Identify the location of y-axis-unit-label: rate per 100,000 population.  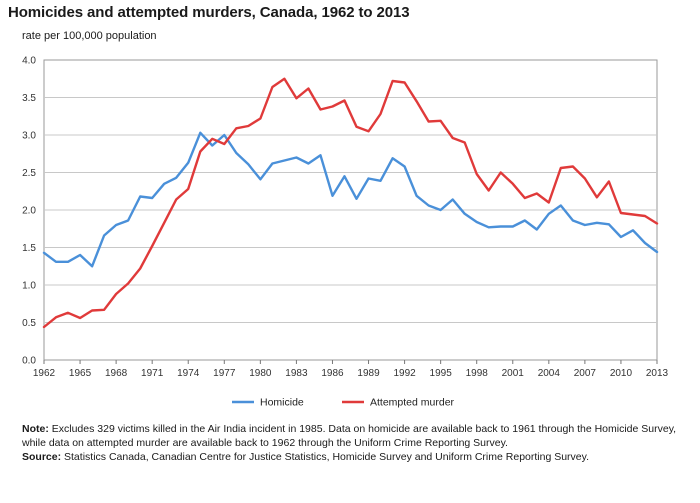
(89, 36).